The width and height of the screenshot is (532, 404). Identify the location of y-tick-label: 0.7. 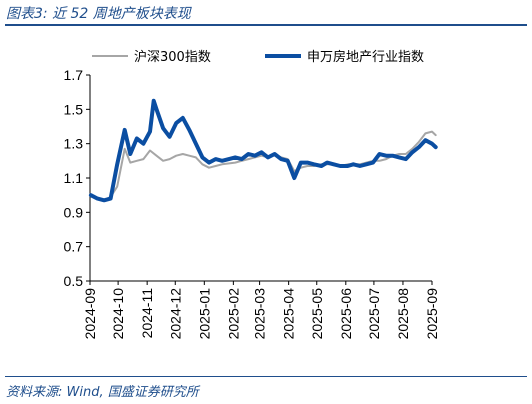
(74, 247).